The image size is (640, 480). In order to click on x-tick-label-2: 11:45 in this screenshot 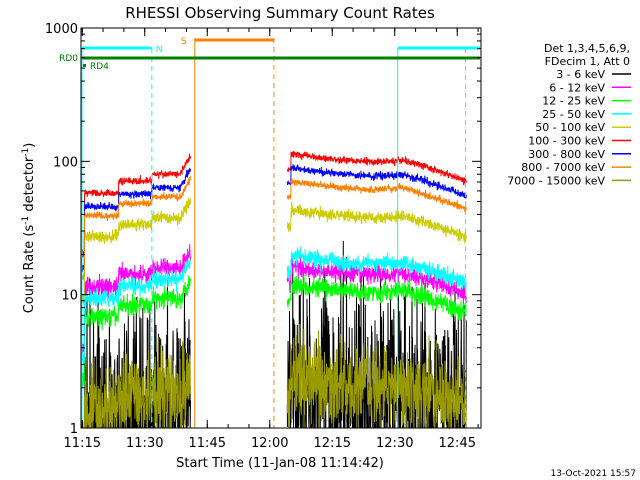, I will do `click(207, 443)`.